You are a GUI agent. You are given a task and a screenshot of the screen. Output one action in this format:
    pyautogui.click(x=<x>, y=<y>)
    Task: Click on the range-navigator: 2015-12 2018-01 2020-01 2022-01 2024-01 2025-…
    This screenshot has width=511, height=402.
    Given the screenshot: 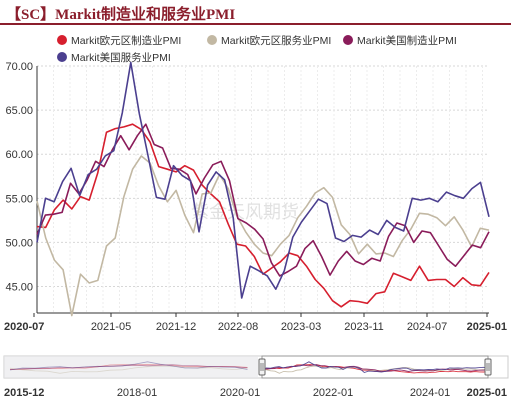 What is the action you would take?
    pyautogui.click(x=256, y=377)
    